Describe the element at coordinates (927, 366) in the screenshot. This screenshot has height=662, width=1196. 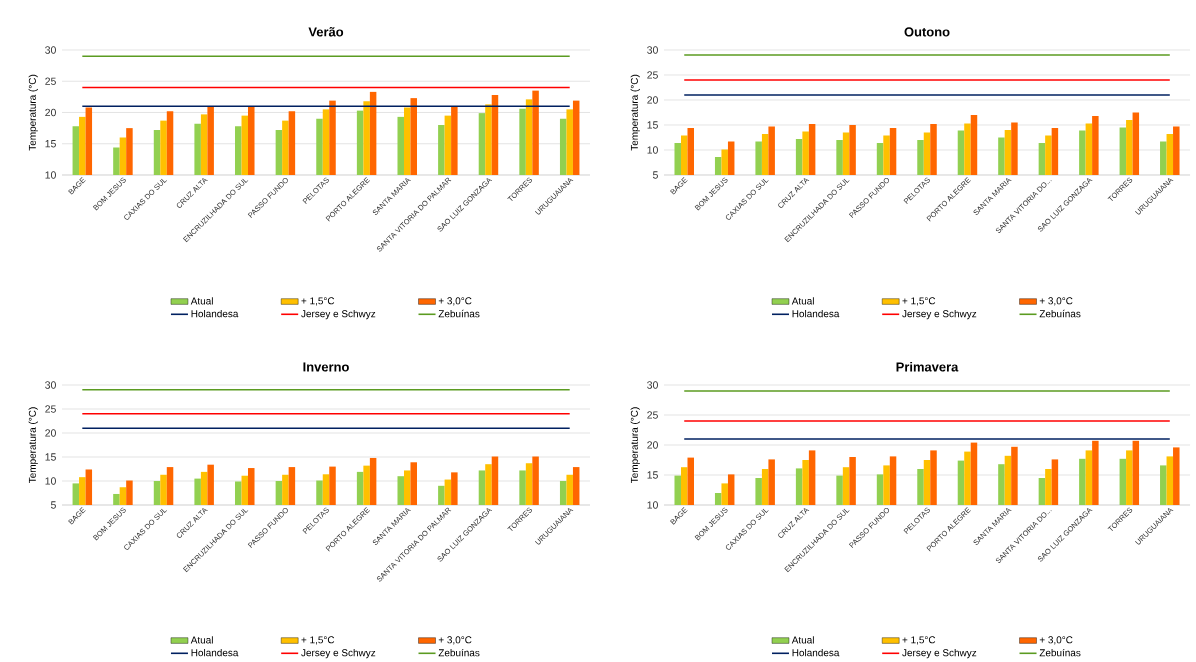
I see `chart-title: Primavera` at that location.